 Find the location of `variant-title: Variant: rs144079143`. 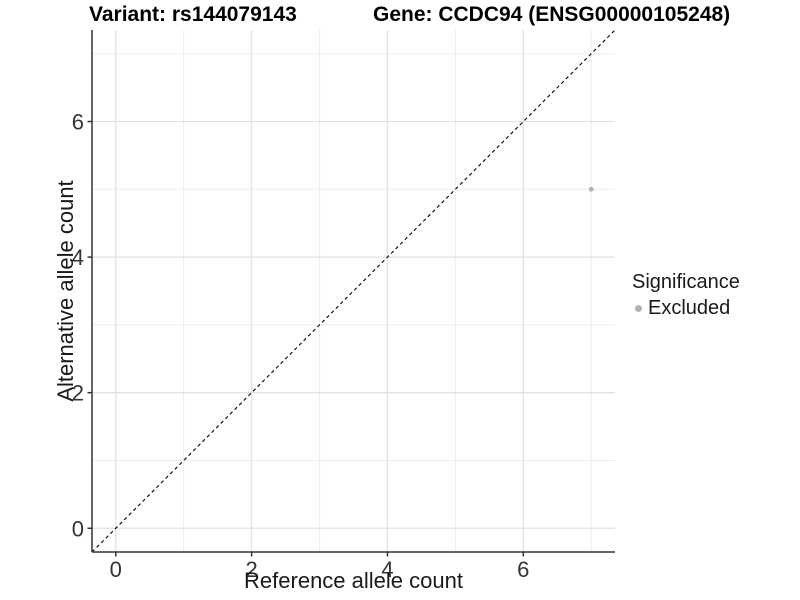

variant-title: Variant: rs144079143 is located at coordinates (193, 14).